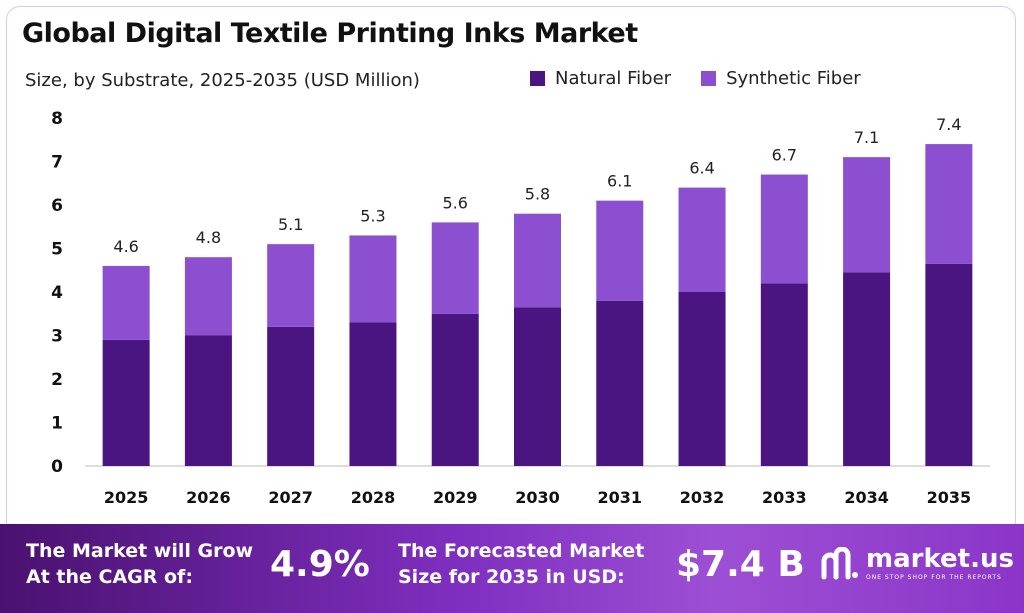 This screenshot has width=1024, height=613. What do you see at coordinates (455, 202) in the screenshot?
I see `bar-total-label: 5.6` at bounding box center [455, 202].